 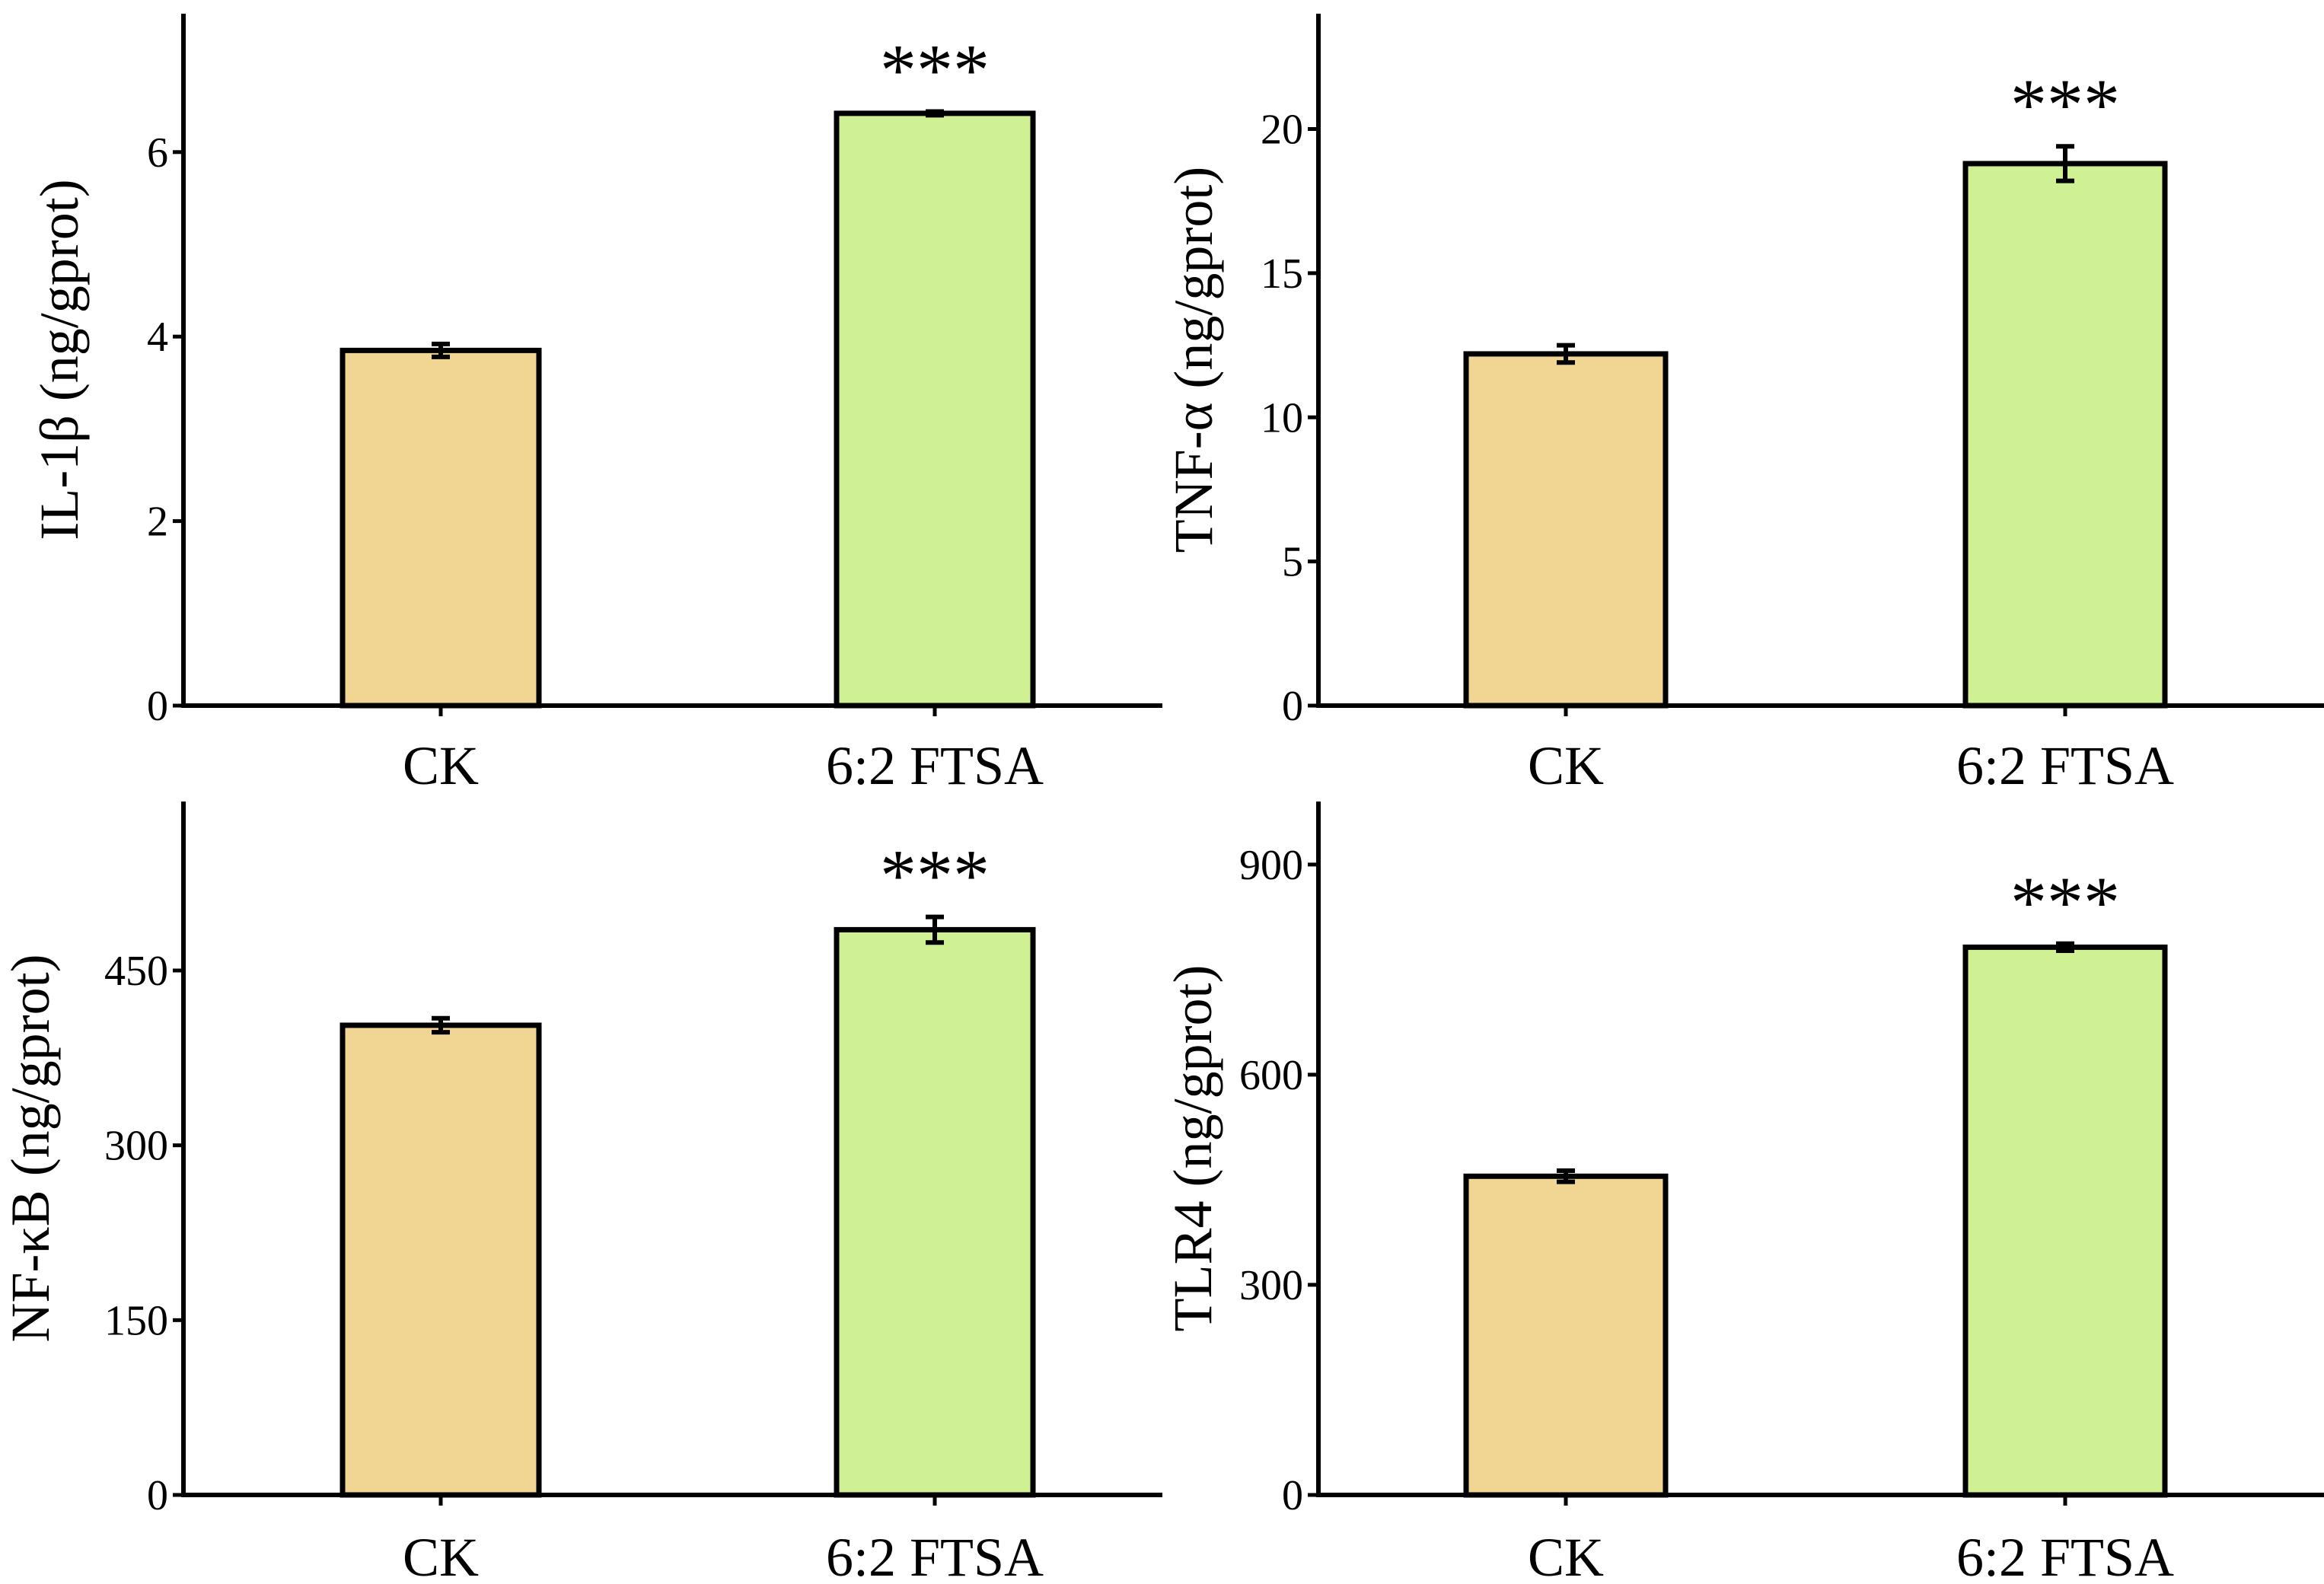 I want to click on y-axis-title-tnfa: TNF-α (ng/gprot), so click(x=1193, y=360).